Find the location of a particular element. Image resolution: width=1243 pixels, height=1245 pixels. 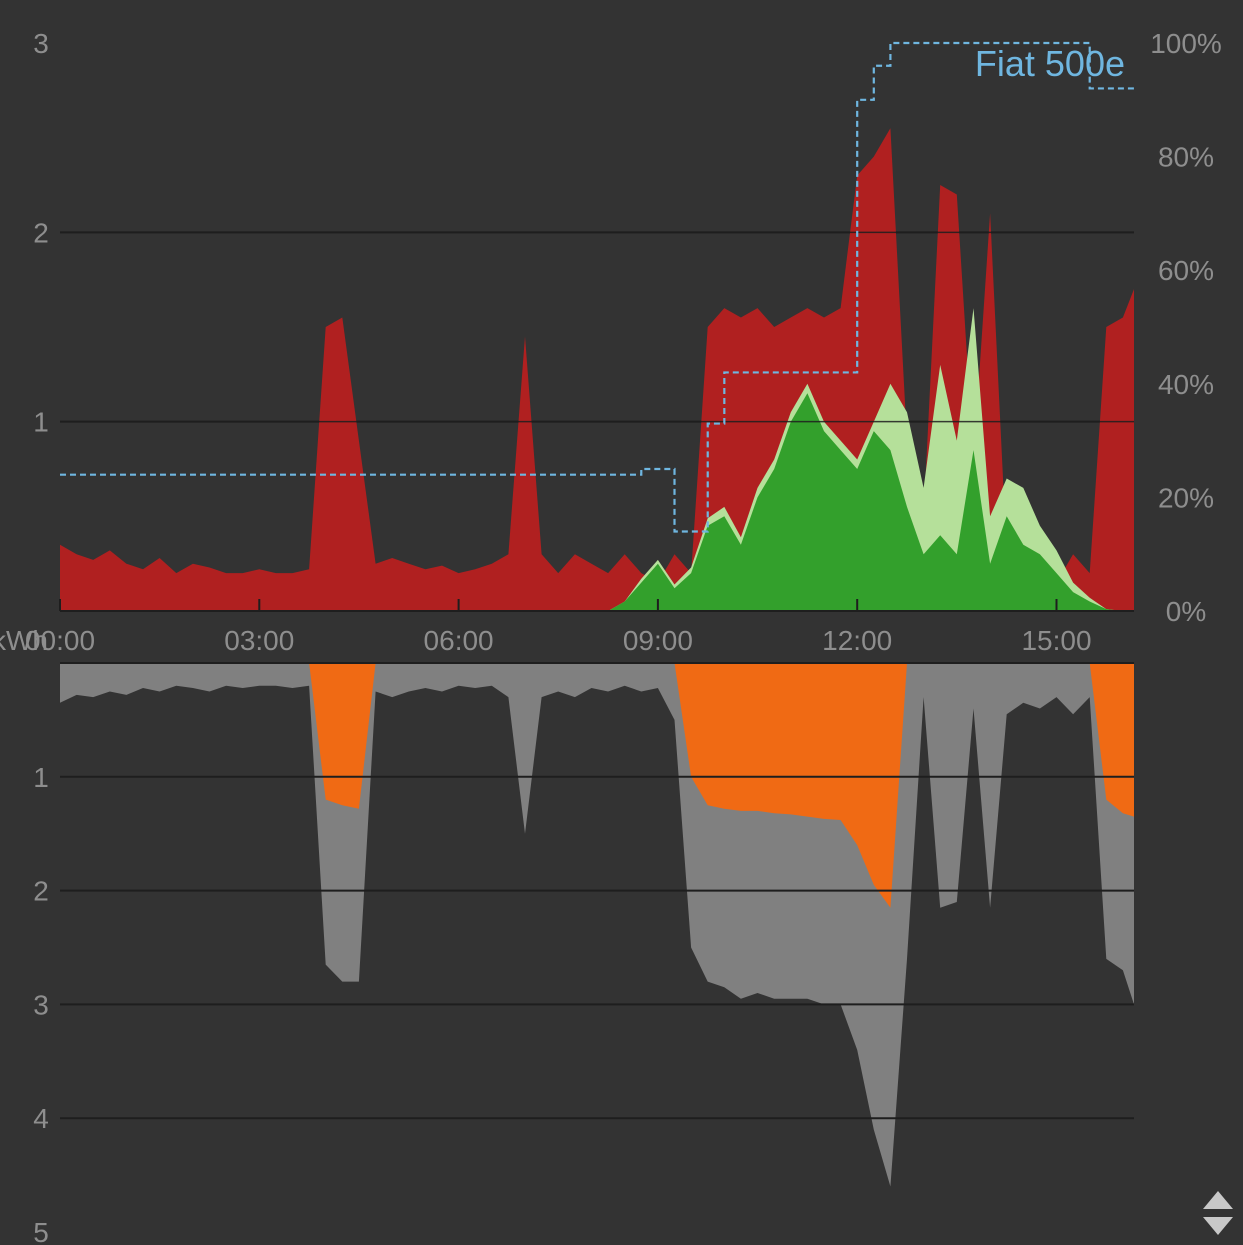

resize-handle is located at coordinates (1218, 1213).